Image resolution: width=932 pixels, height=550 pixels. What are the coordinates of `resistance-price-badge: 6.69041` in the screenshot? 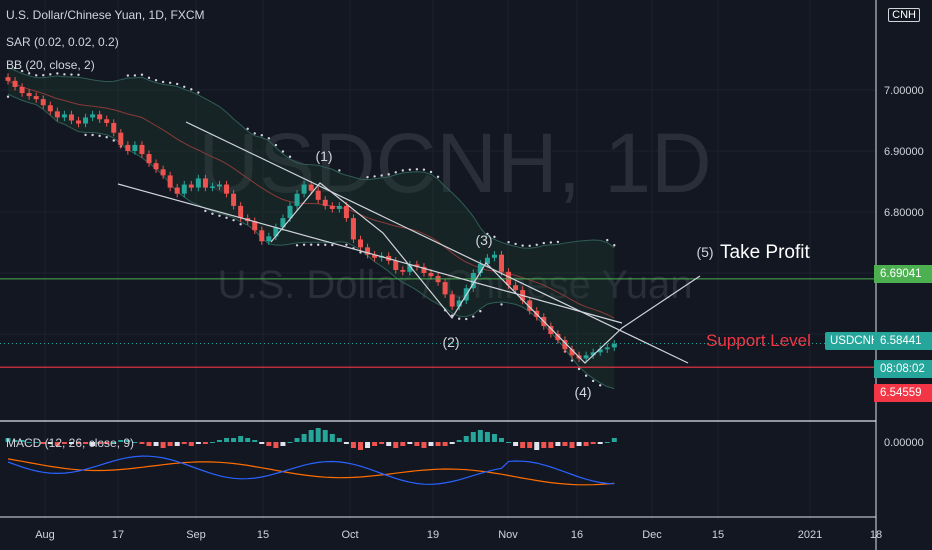 It's located at (903, 274).